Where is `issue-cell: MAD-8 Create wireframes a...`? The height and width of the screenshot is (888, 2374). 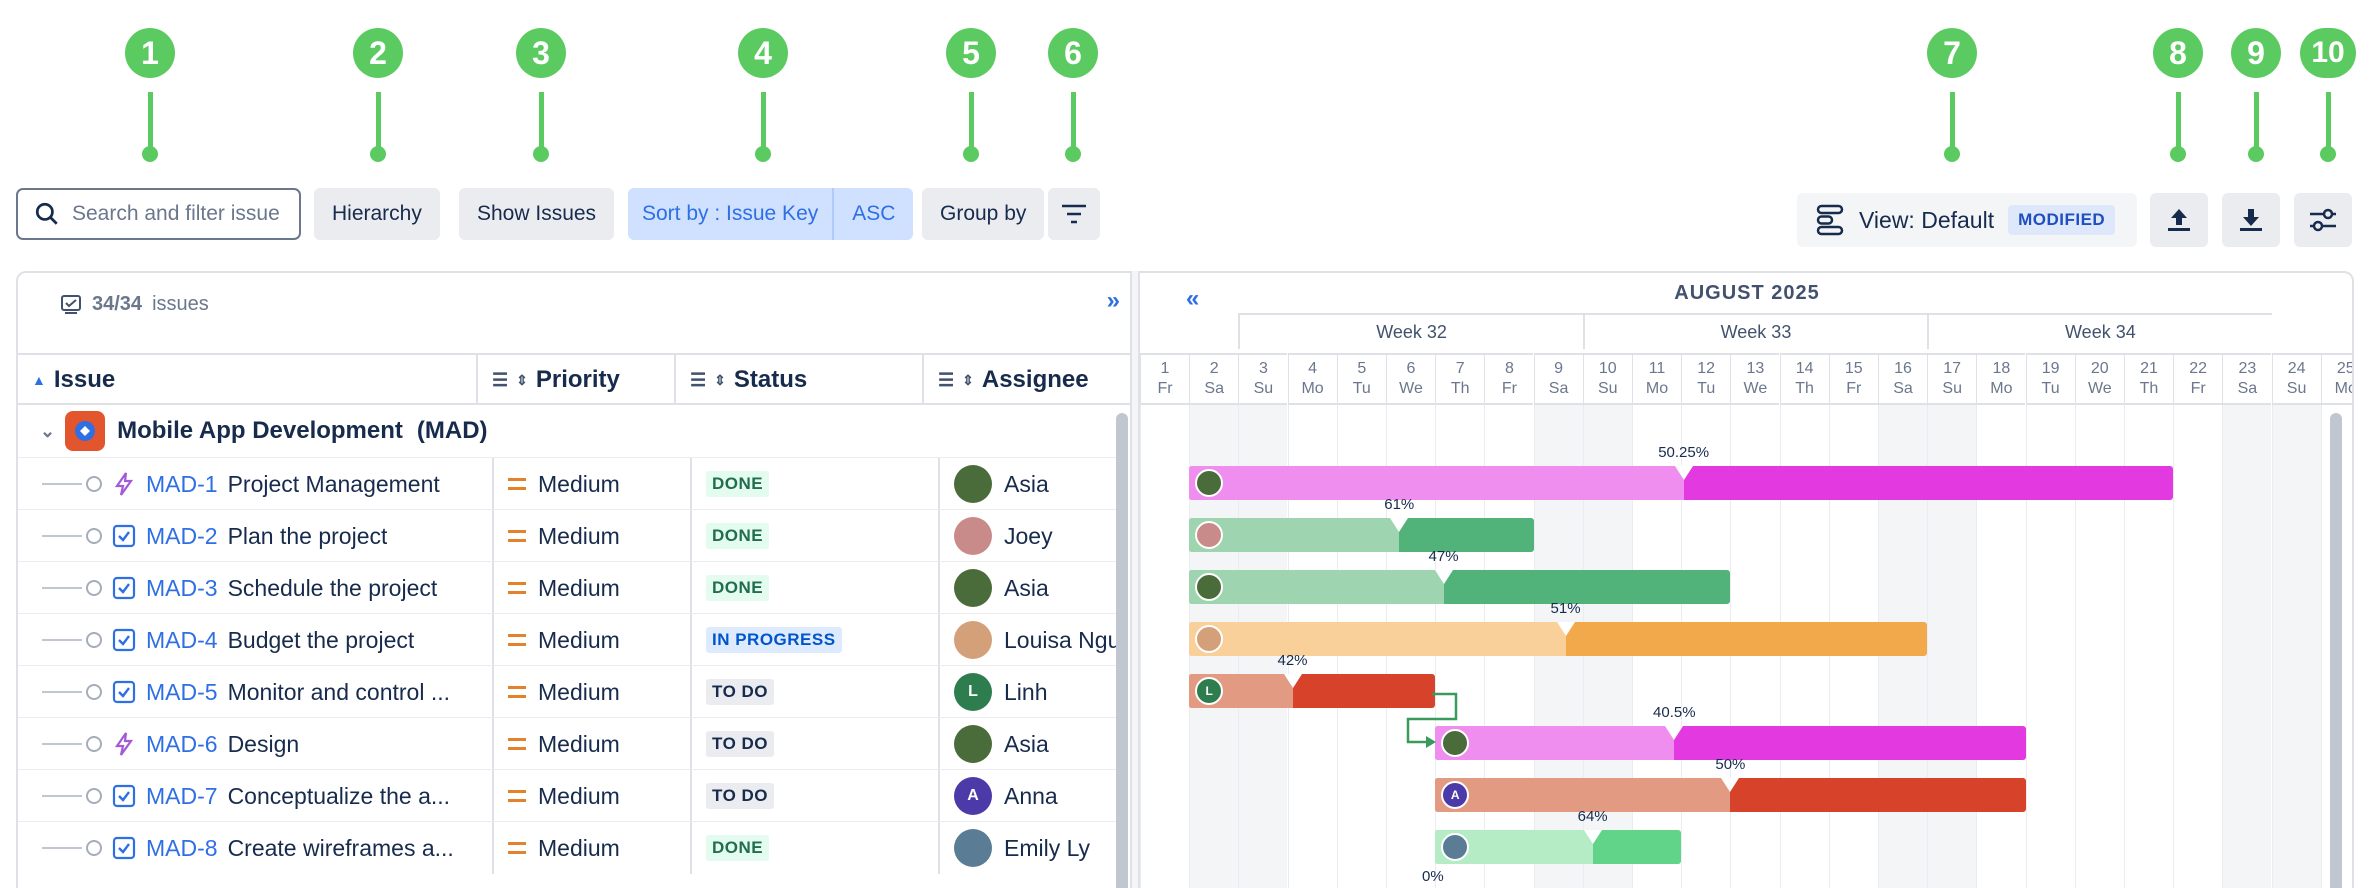 issue-cell: MAD-8 Create wireframes a... is located at coordinates (262, 848).